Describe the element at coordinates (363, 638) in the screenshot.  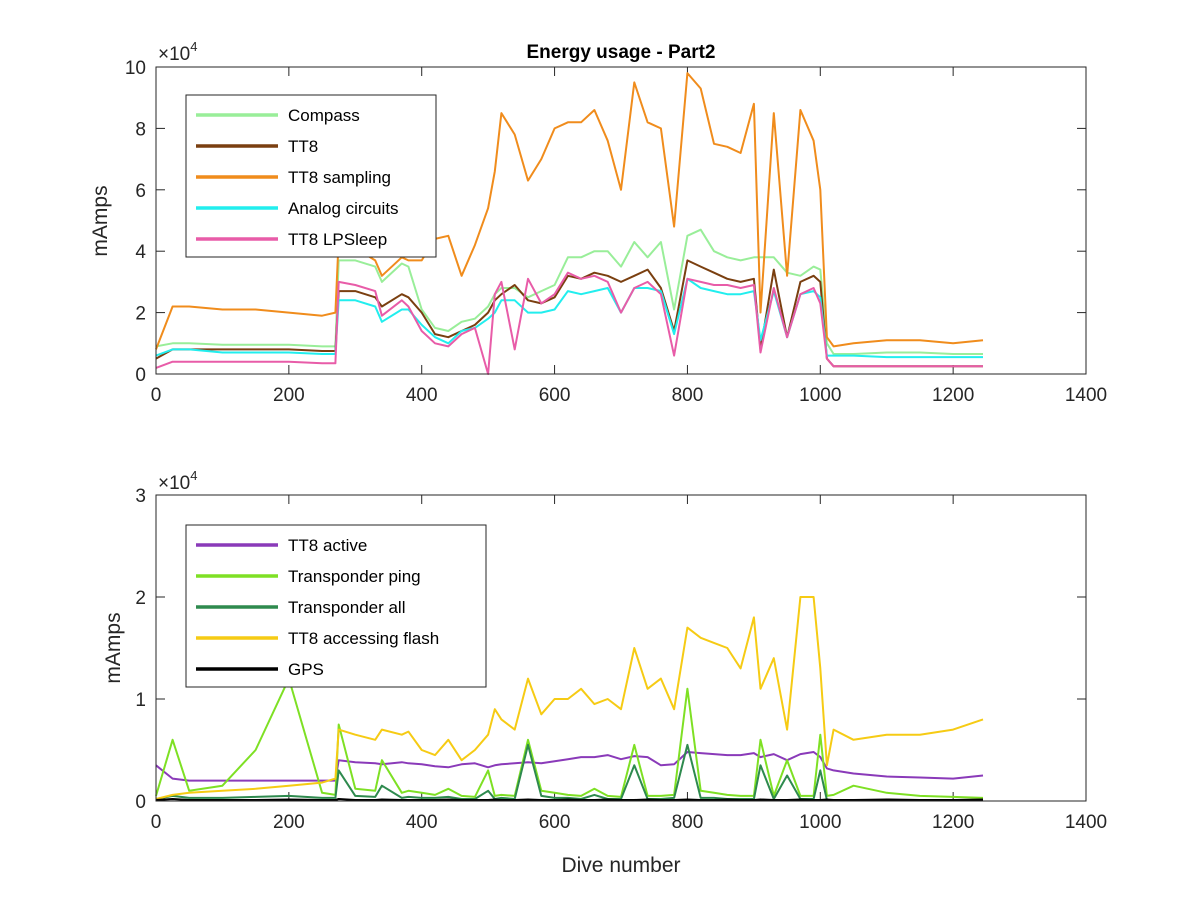
I see `legend-label: TT8 accessing flash` at that location.